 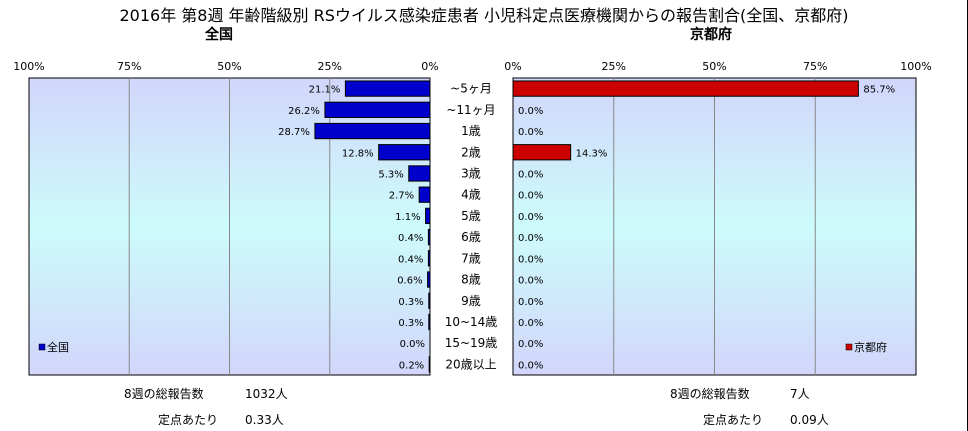 What do you see at coordinates (471, 301) in the screenshot?
I see `category-label: 9歳` at bounding box center [471, 301].